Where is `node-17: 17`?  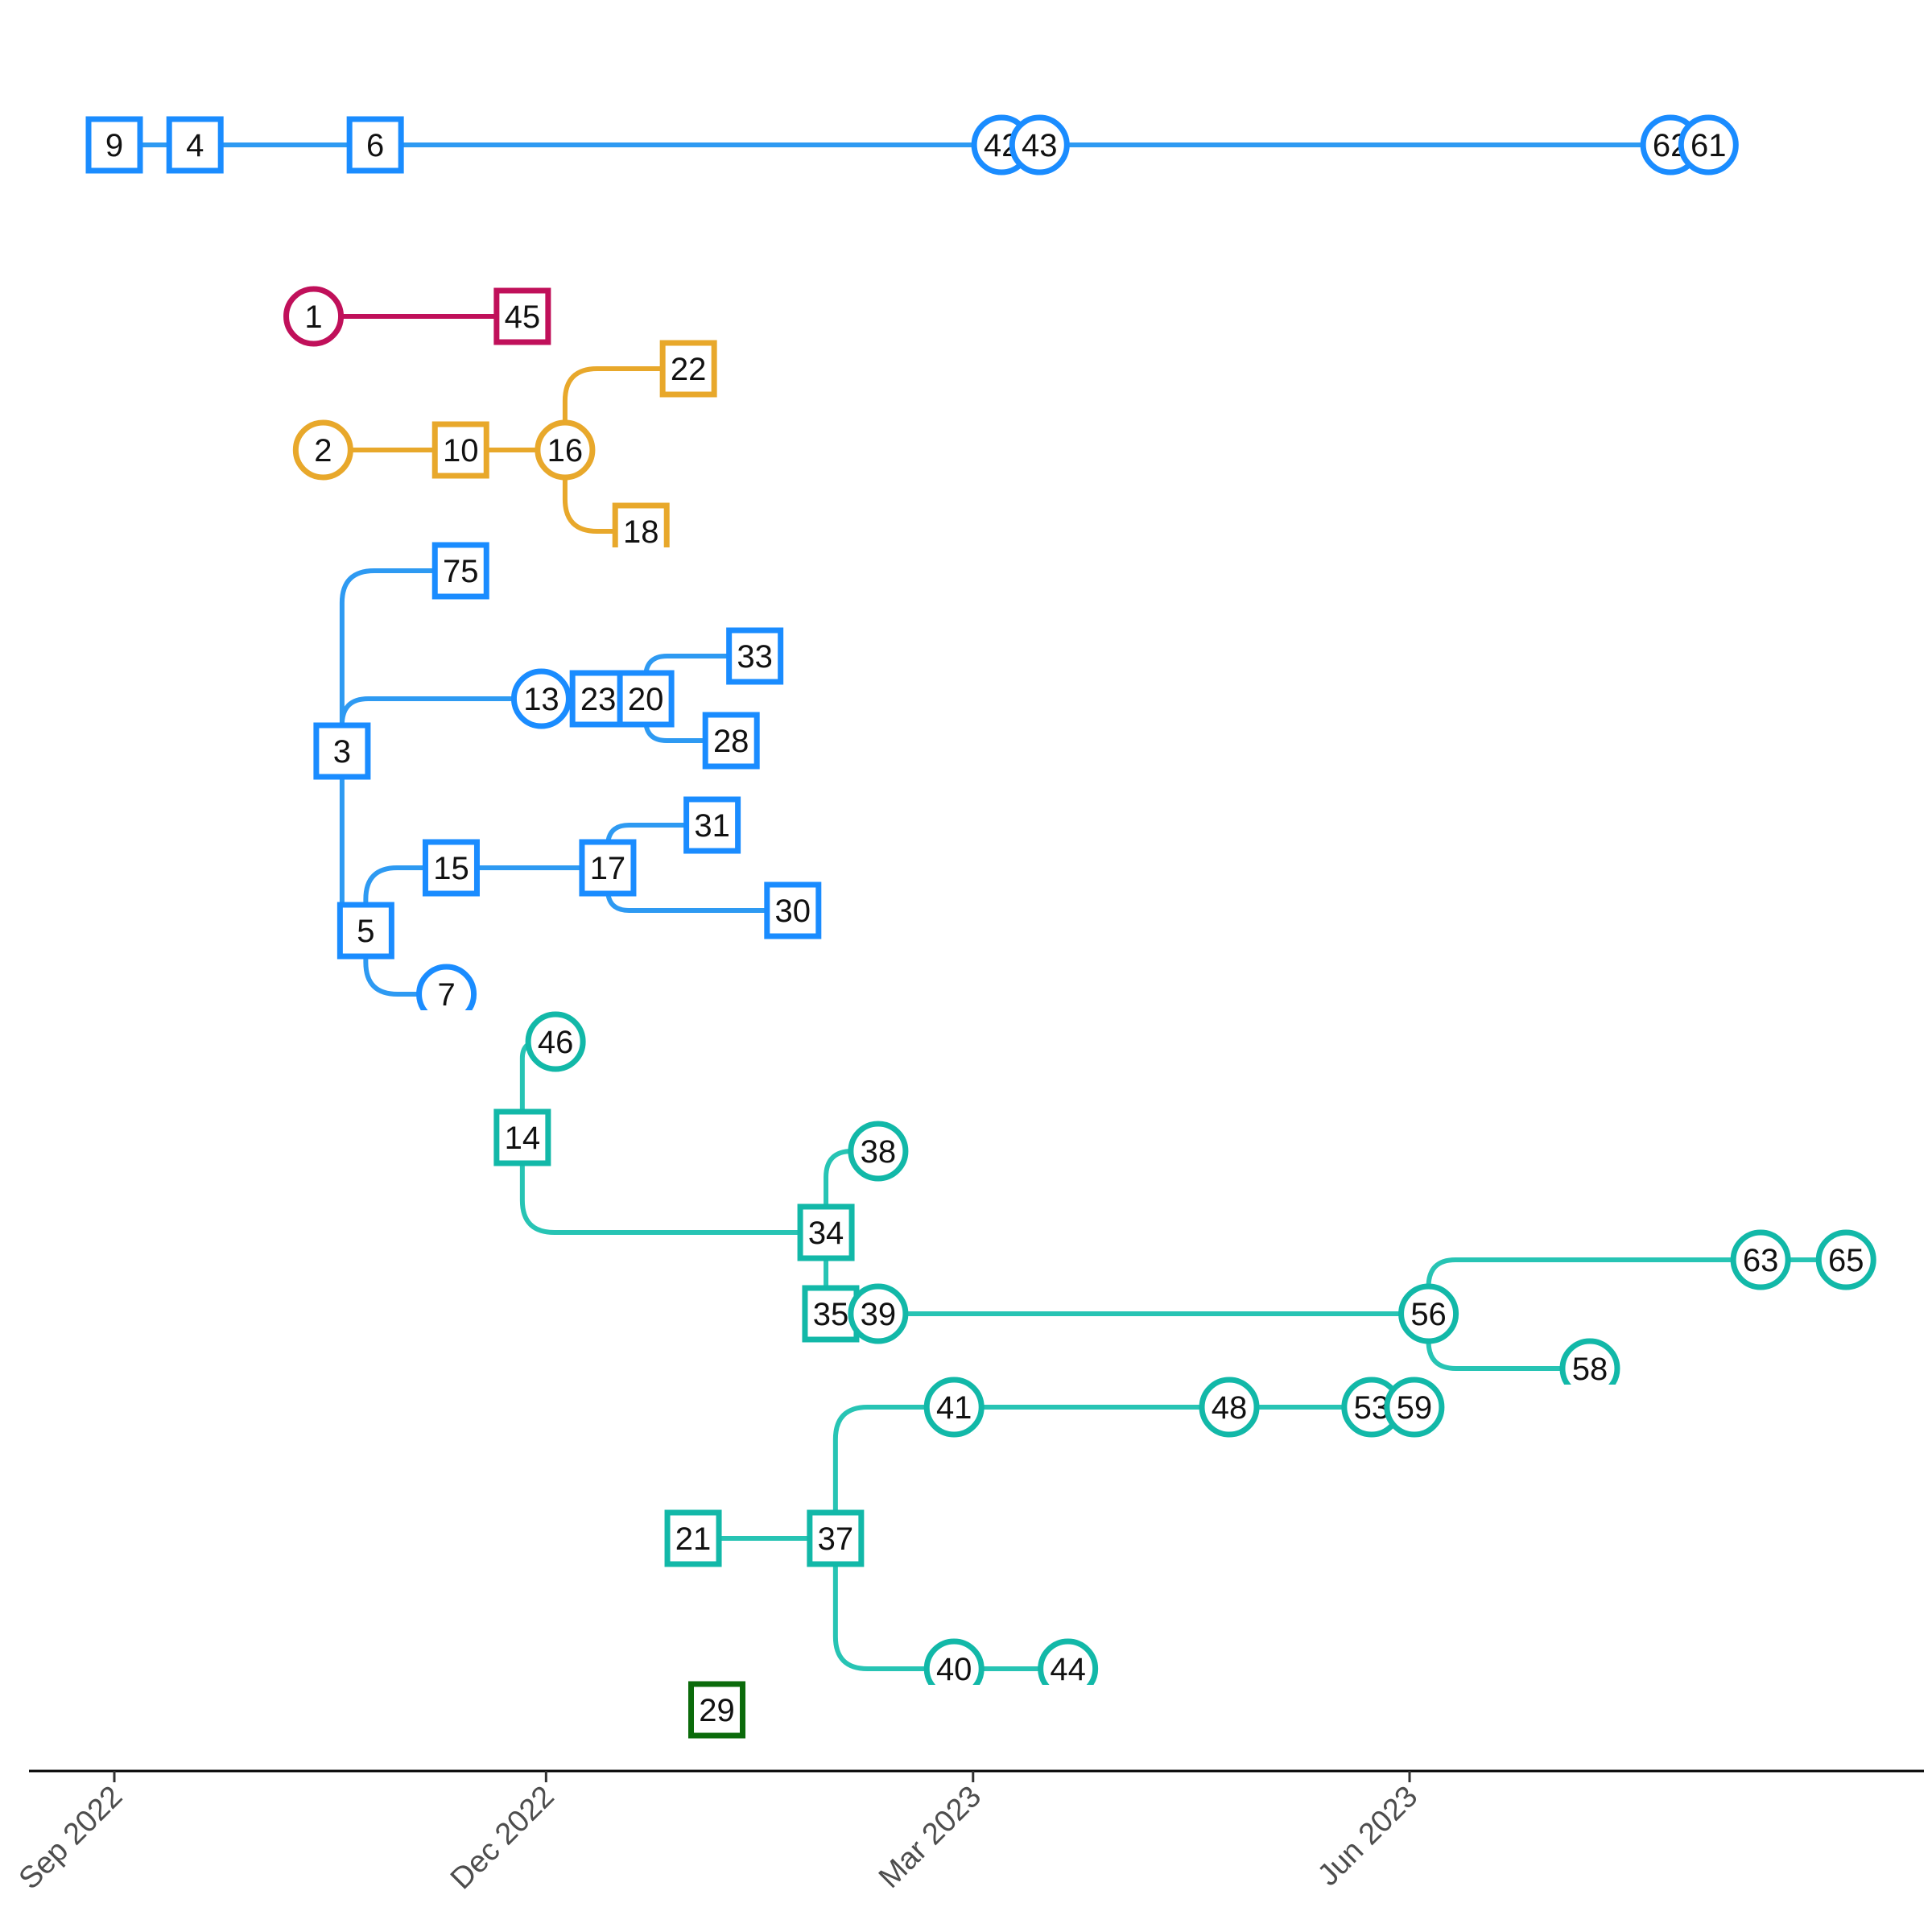 node-17: 17 is located at coordinates (608, 868).